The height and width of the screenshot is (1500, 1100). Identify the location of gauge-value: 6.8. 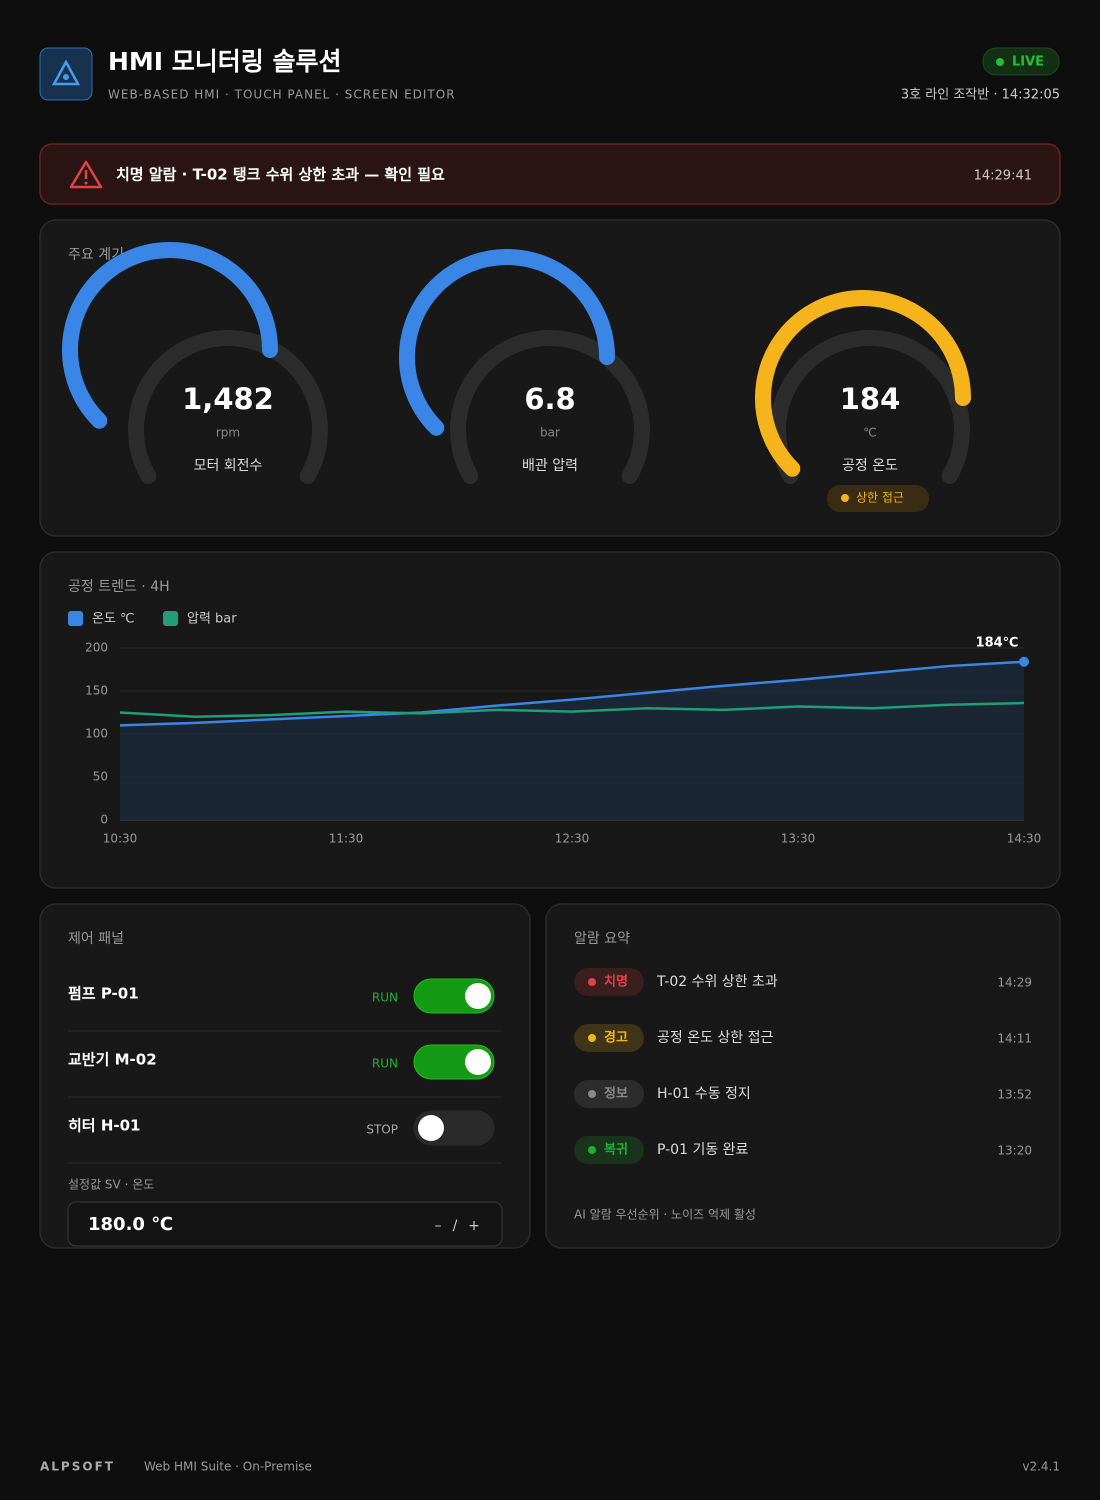
(549, 399).